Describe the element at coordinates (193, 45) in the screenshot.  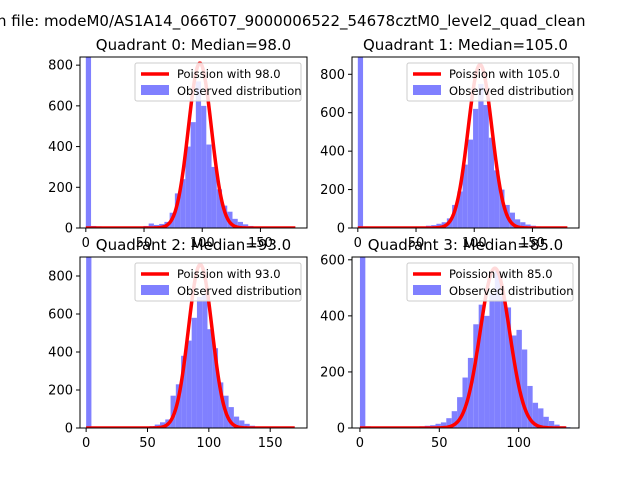
I see `subplot-title-quadrant-0: Quadrant 0: Median=98.0` at that location.